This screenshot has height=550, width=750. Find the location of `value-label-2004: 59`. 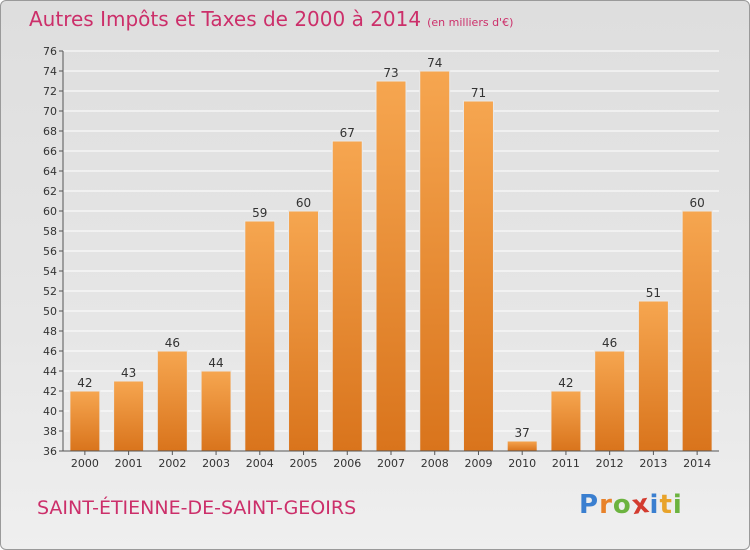

value-label-2004: 59 is located at coordinates (259, 213).